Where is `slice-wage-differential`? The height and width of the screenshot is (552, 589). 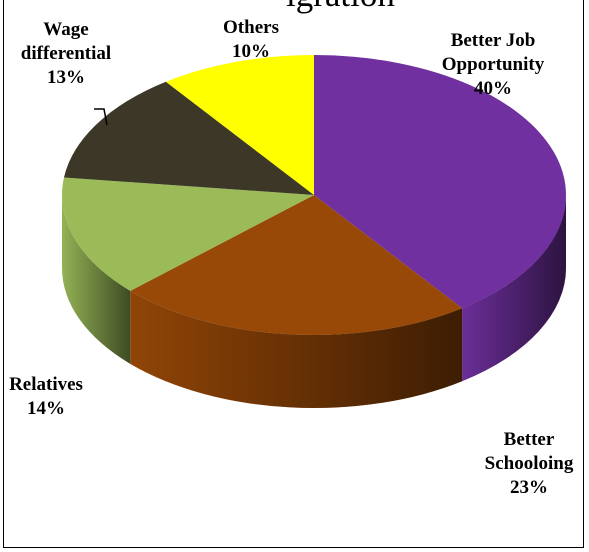 slice-wage-differential is located at coordinates (189, 138).